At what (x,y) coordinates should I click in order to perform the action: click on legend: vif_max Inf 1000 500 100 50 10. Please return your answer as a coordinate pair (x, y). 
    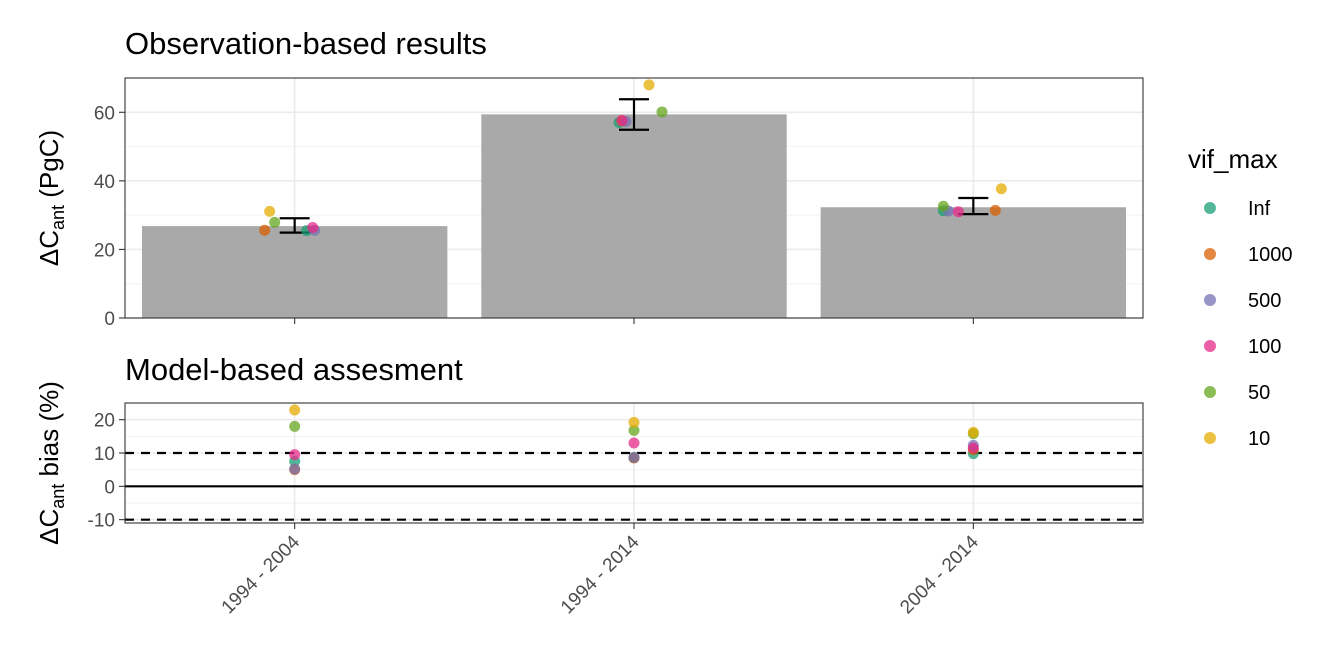
    Looking at the image, I should click on (1240, 297).